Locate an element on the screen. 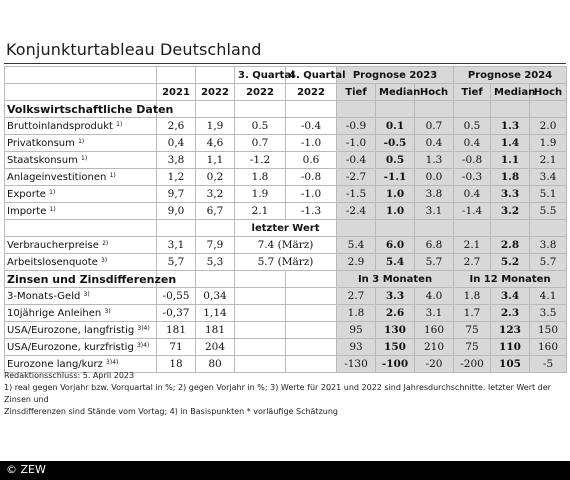 Image resolution: width=570 pixels, height=480 pixels. header-2022-q4: 2022 is located at coordinates (311, 92).